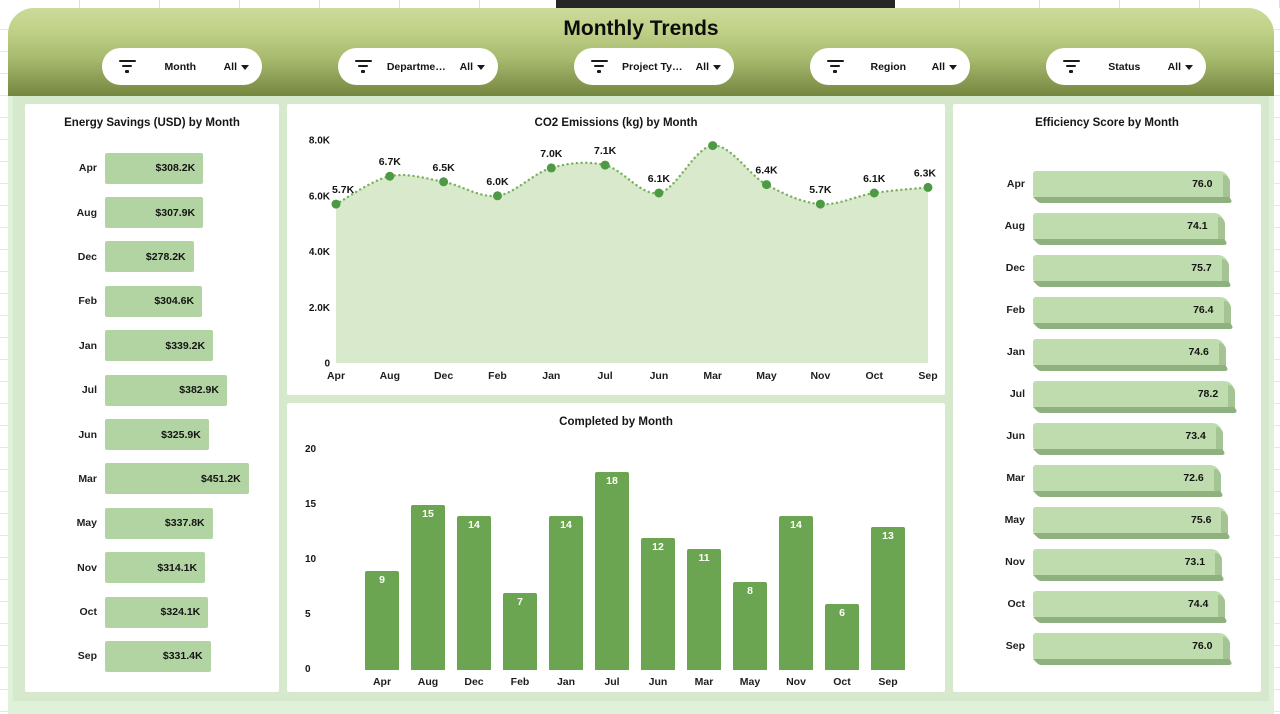 This screenshot has width=1280, height=714. I want to click on vbar: 9, so click(382, 620).